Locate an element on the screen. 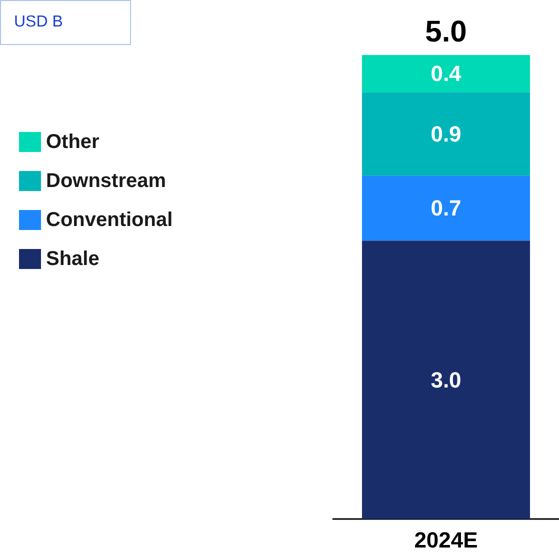  data-label: 0.7 is located at coordinates (446, 208).